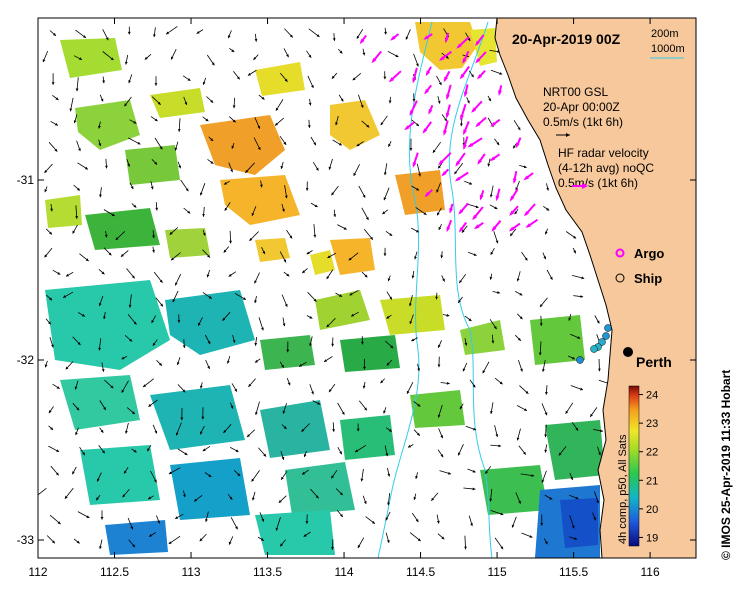  Describe the element at coordinates (602, 342) in the screenshot. I see `ship-position` at that location.